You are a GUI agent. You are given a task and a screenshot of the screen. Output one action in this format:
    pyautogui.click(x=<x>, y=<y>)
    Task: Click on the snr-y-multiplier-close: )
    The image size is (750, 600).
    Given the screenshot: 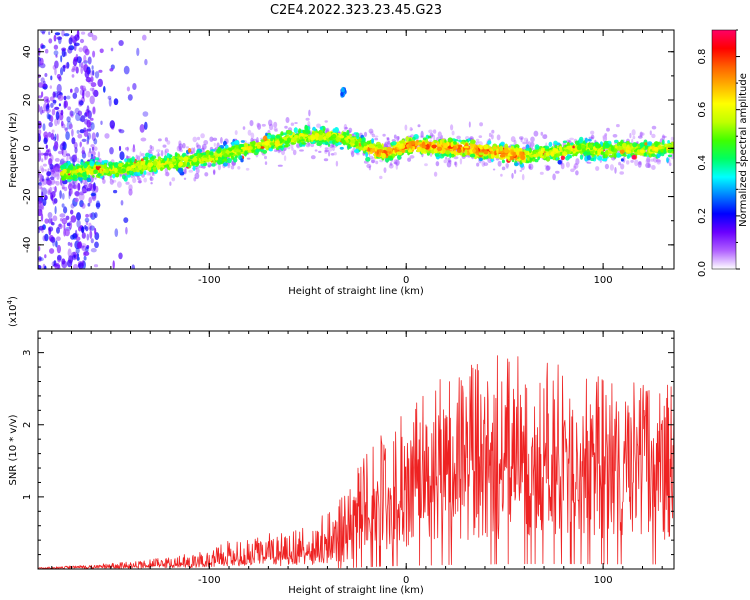 What is the action you would take?
    pyautogui.click(x=13, y=298)
    